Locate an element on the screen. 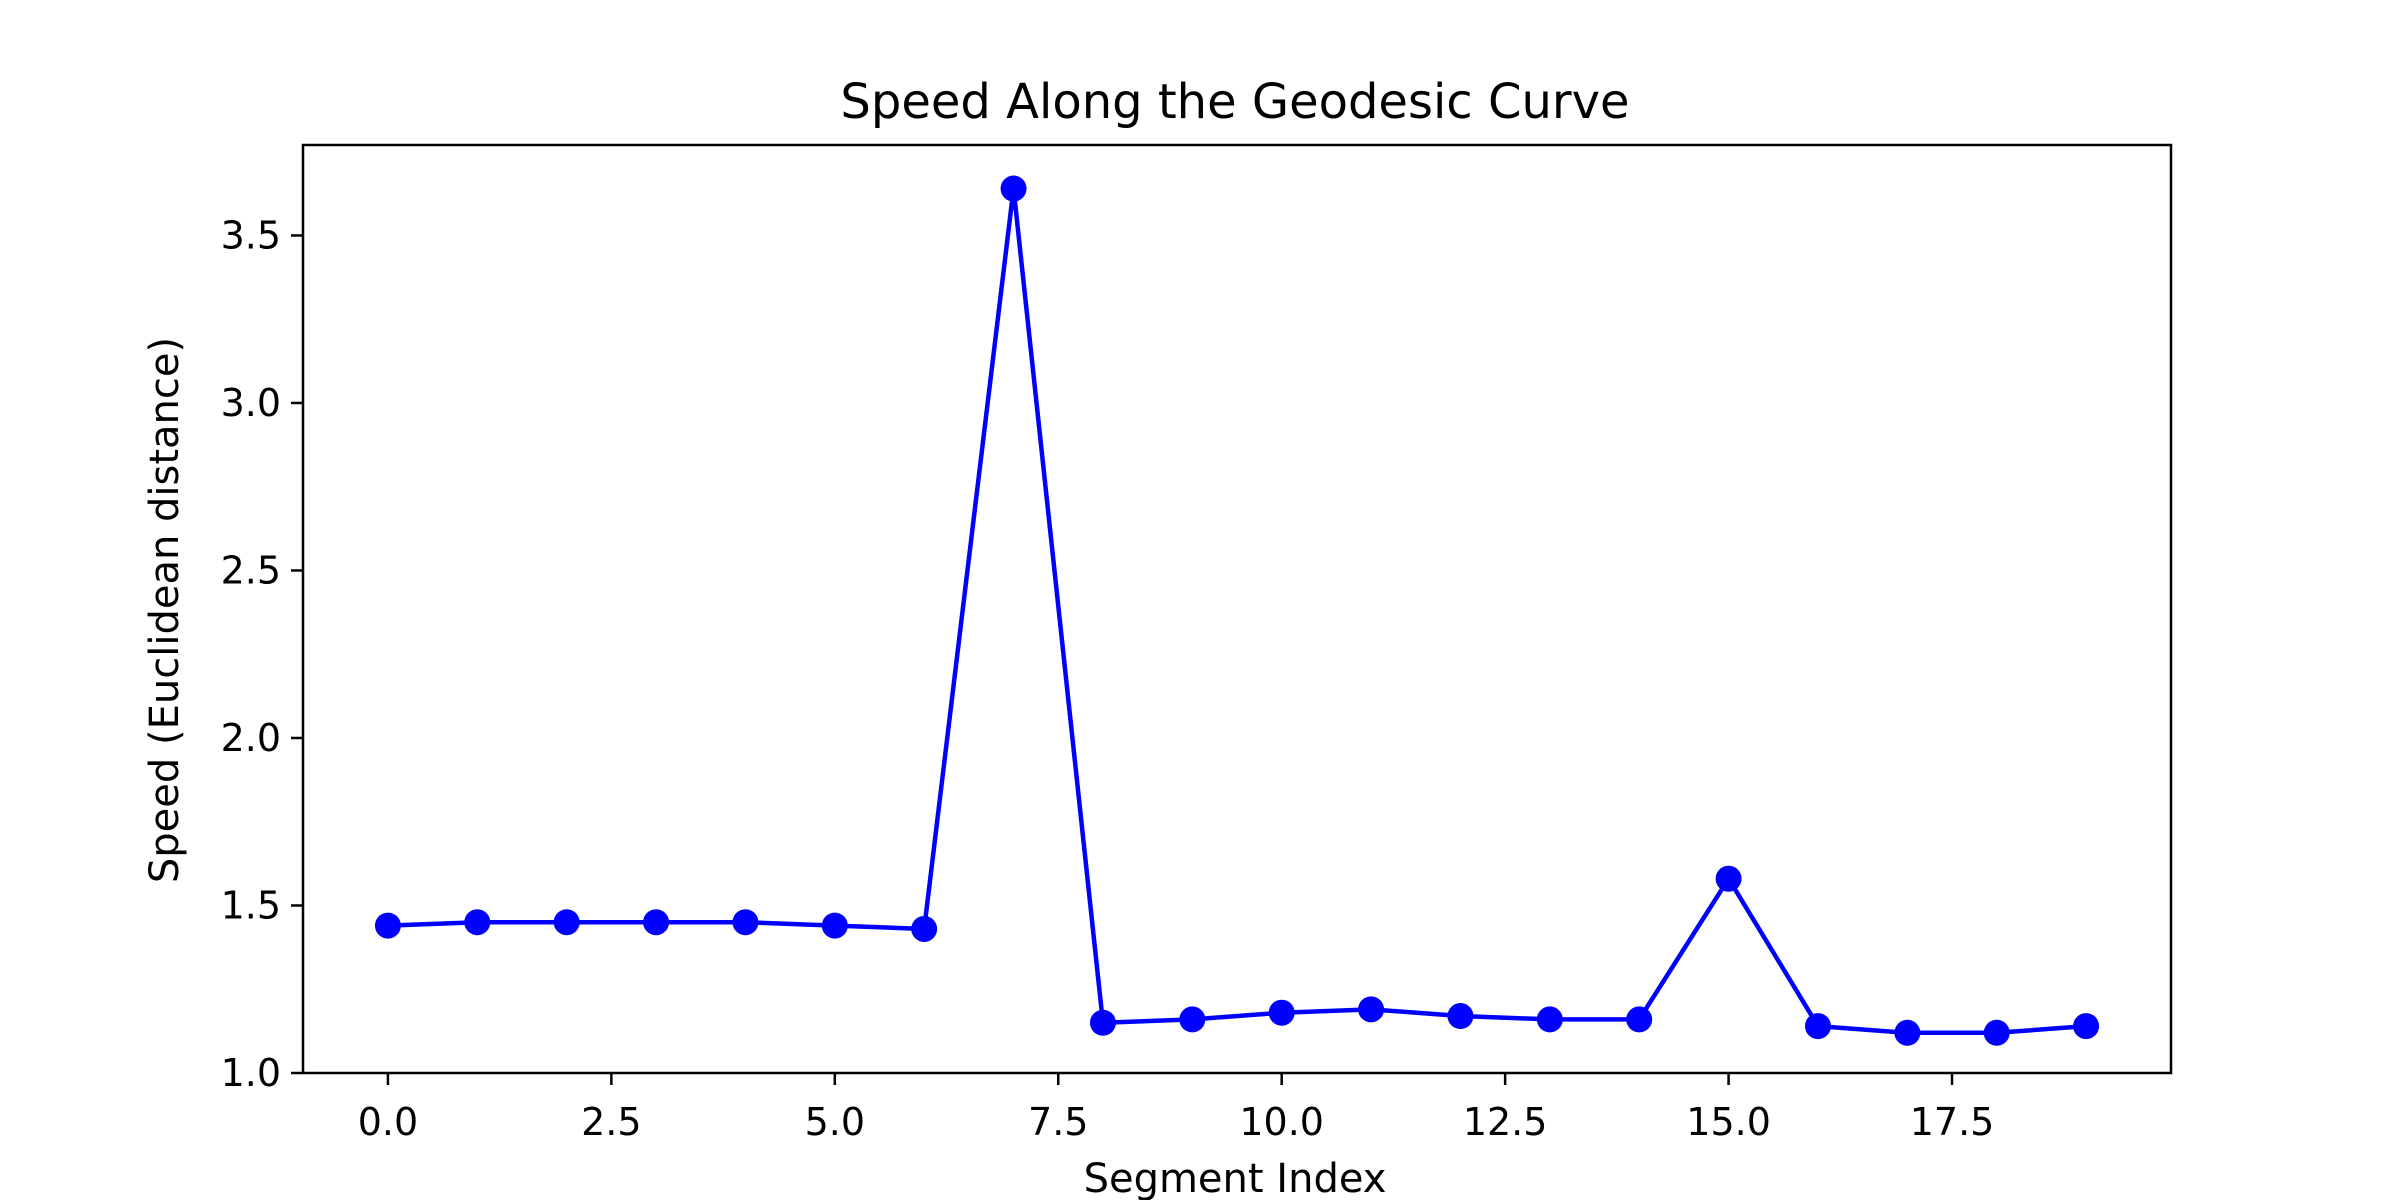  y-tick-label: 2.0 is located at coordinates (251, 738).